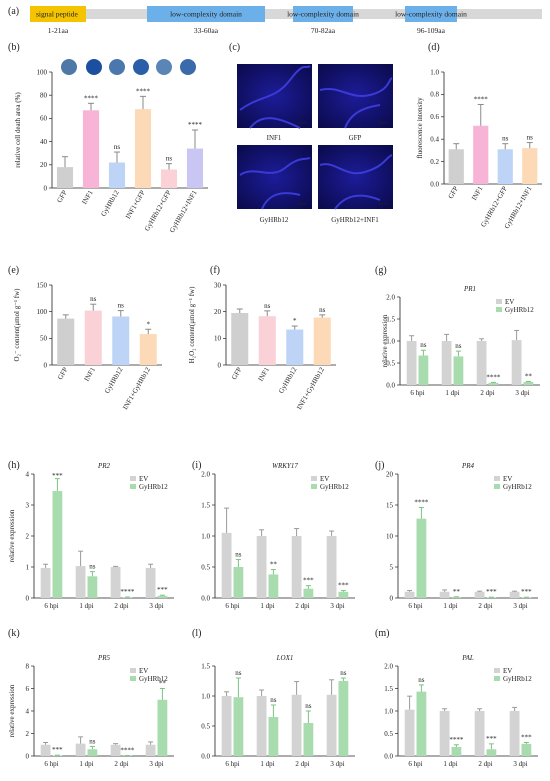 Image resolution: width=550 pixels, height=781 pixels. I want to click on chart-title: LOX1, so click(285, 658).